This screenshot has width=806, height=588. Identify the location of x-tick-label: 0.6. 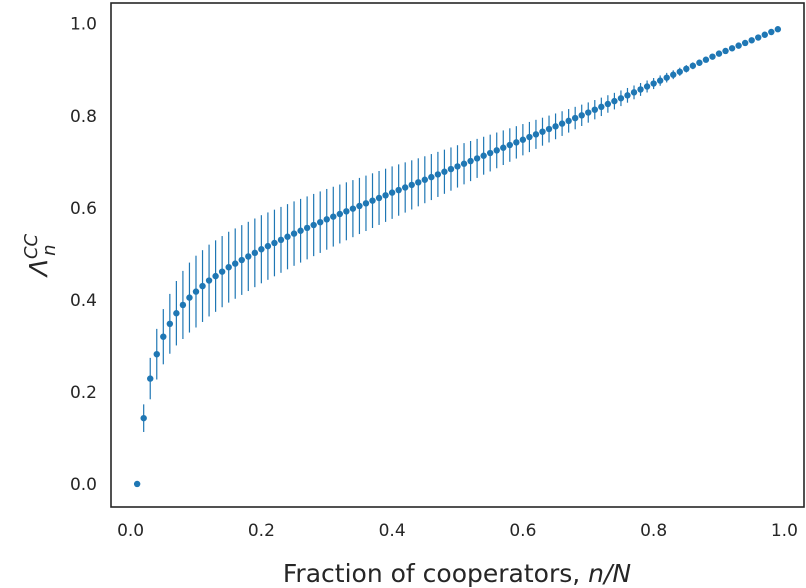
(522, 531).